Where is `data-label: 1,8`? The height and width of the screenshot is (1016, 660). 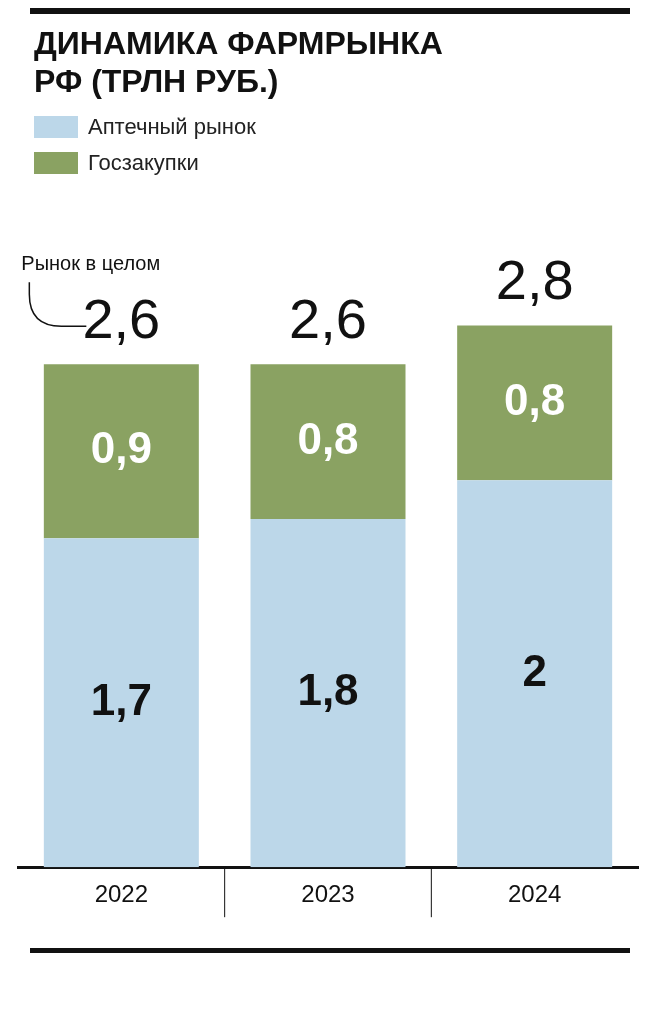 data-label: 1,8 is located at coordinates (328, 690).